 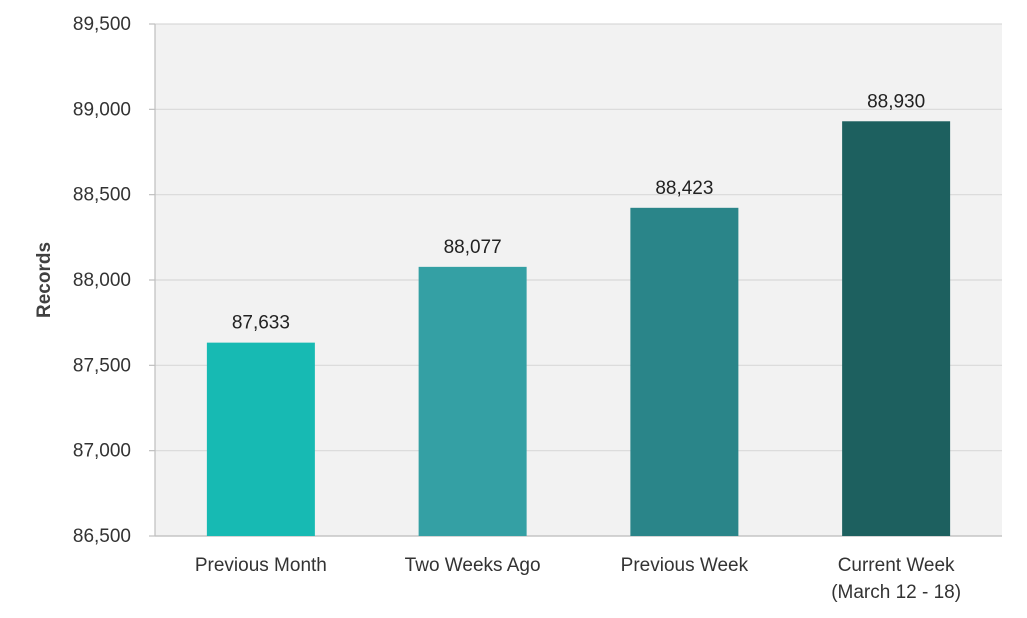 What do you see at coordinates (473, 565) in the screenshot?
I see `x-category-label: Two Weeks Ago` at bounding box center [473, 565].